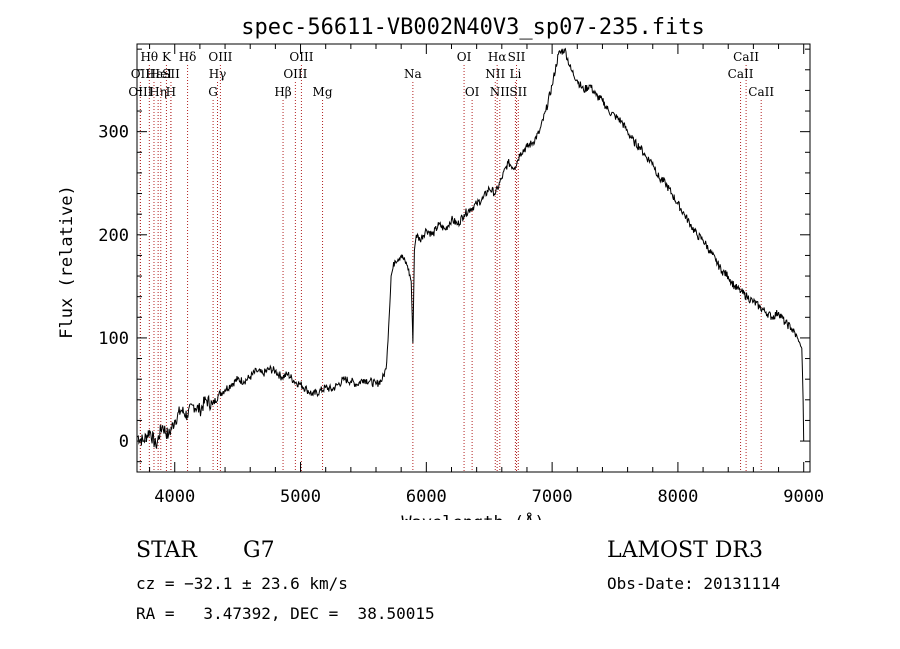 The image size is (900, 649). I want to click on spectral-line-label: H, so click(171, 92).